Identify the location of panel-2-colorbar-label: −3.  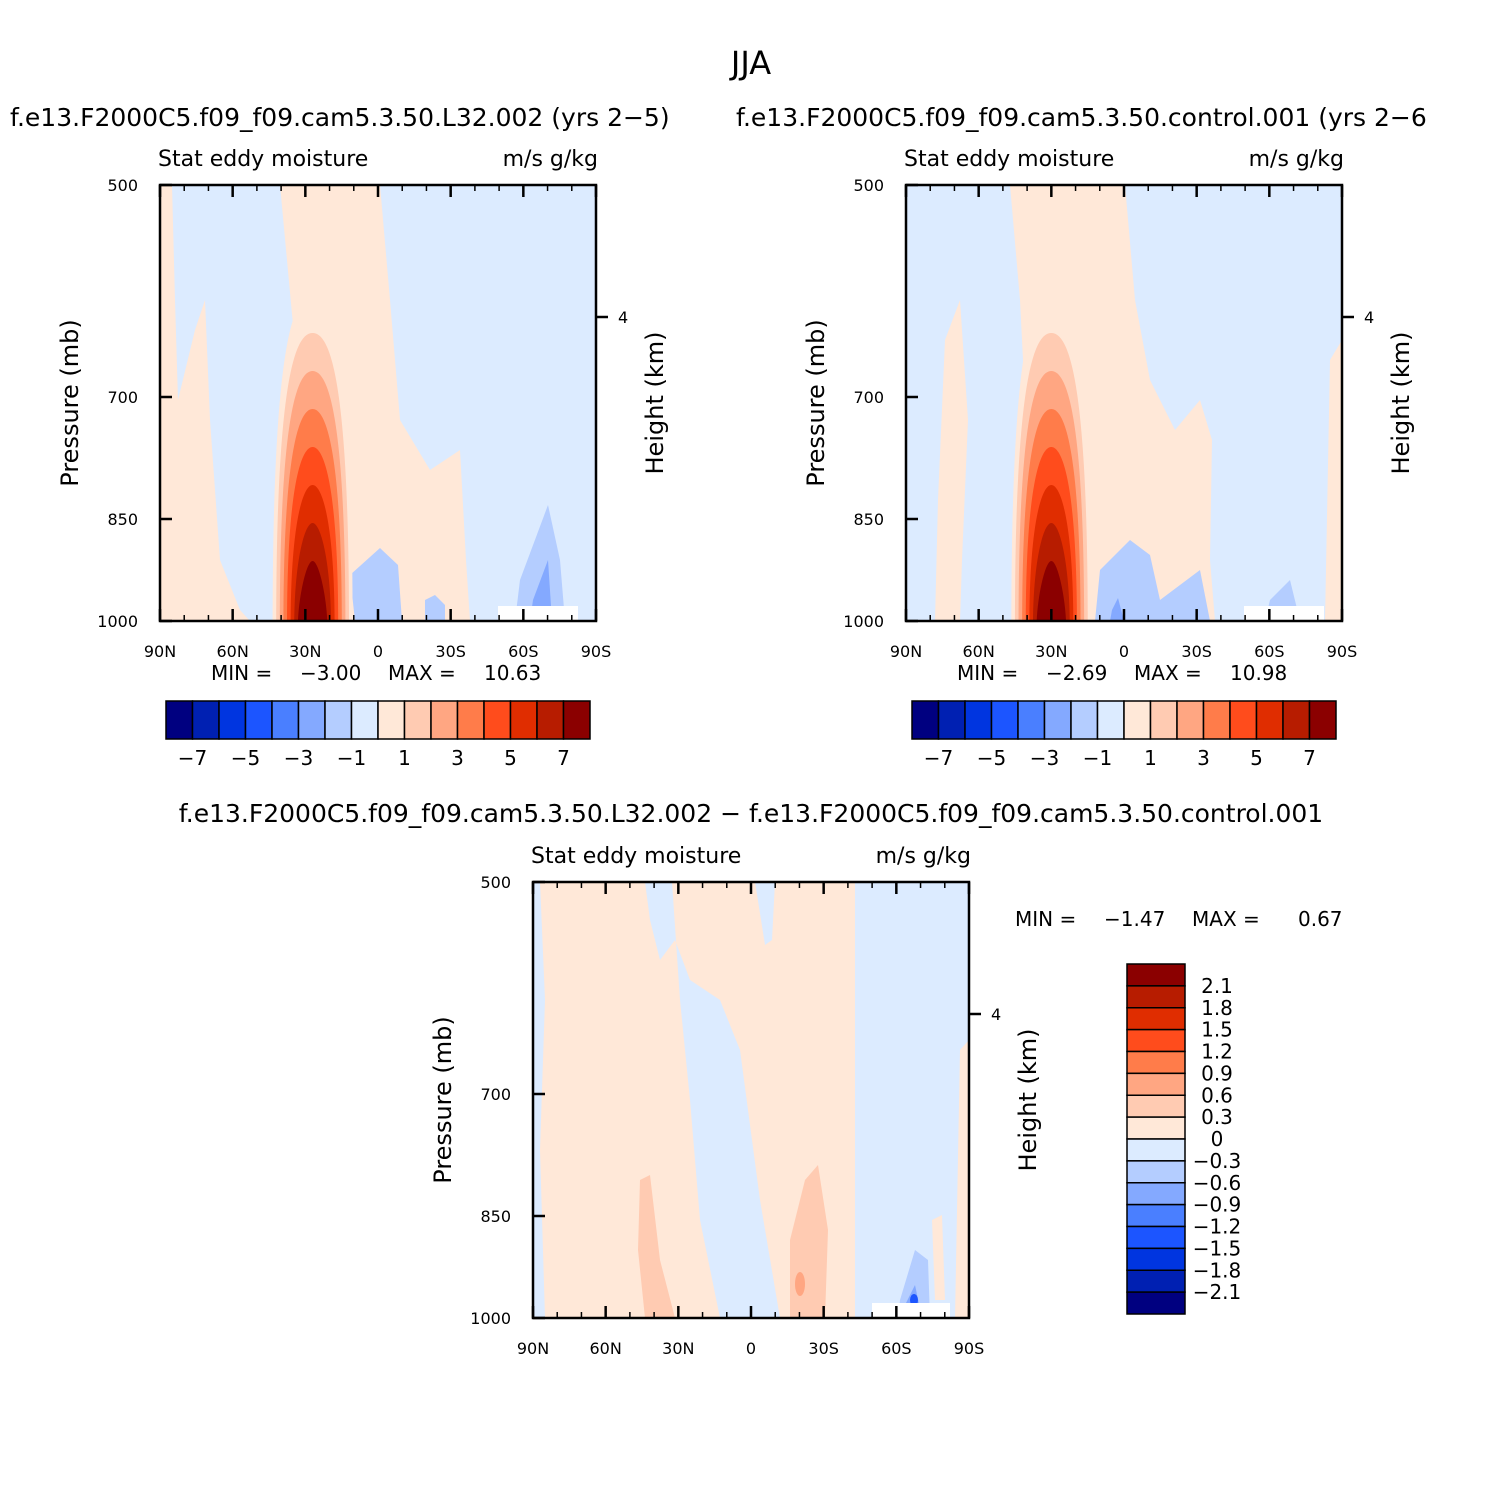
(1044, 758).